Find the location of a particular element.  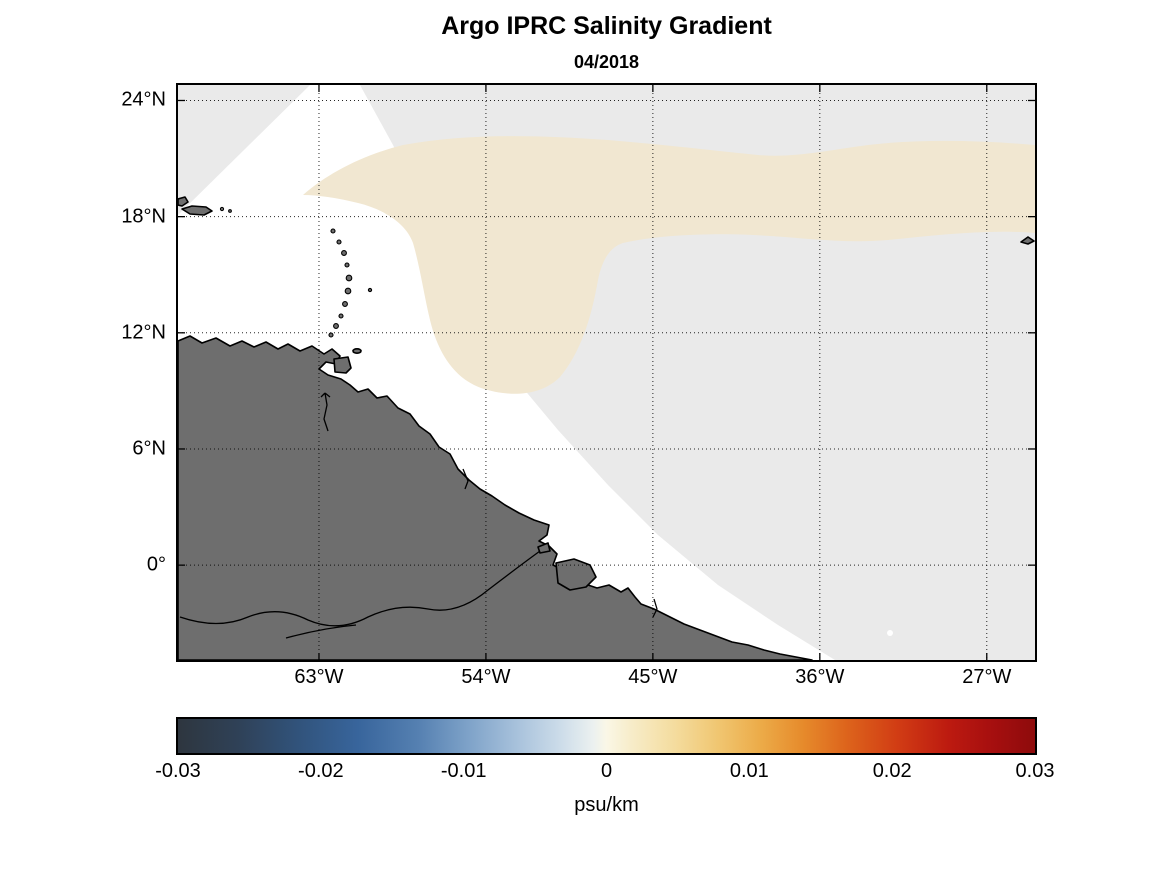

x-tick-label: 63°W is located at coordinates (319, 677).